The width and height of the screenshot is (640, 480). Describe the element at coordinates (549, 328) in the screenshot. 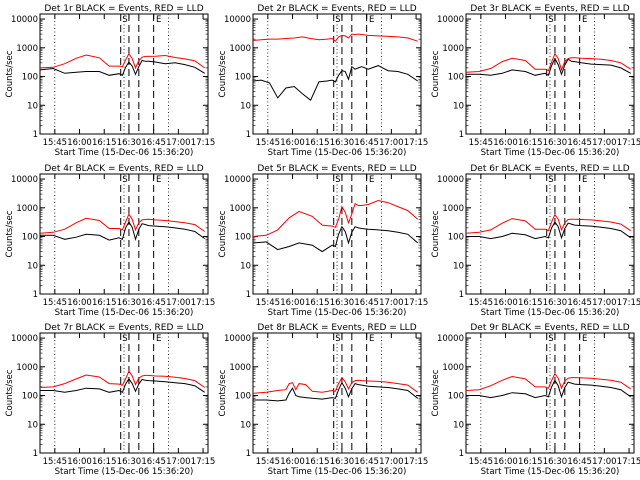

I see `panel-title: Det 9r BLACK = Events, RED = LLD` at that location.